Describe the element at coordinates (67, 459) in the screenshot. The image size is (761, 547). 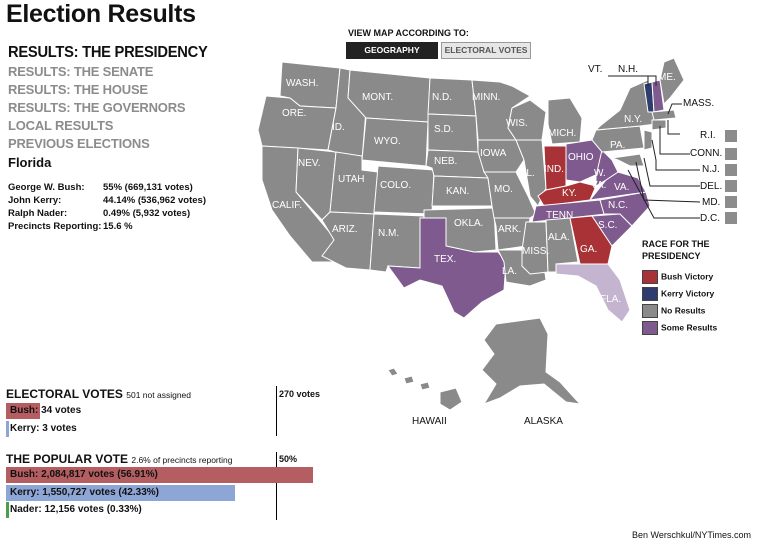
I see `popular-title: THE POPULAR VOTE` at that location.